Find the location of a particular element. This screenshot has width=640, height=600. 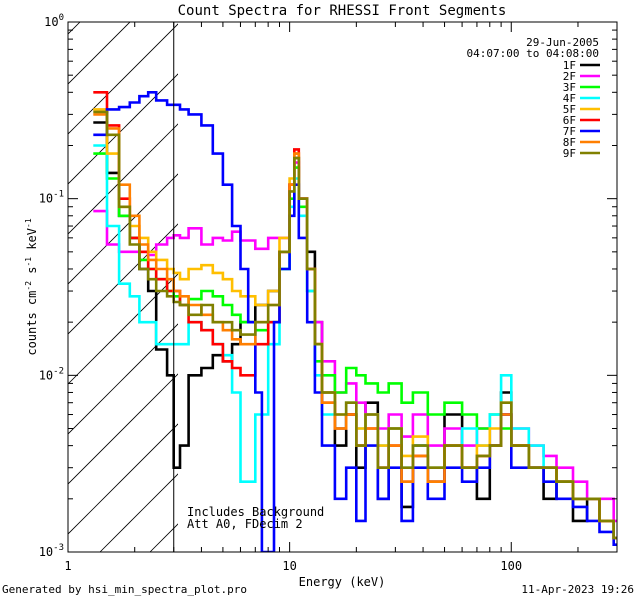

footer-generated-by: Generated by hsi_min_spectra_plot.pro is located at coordinates (125, 589).